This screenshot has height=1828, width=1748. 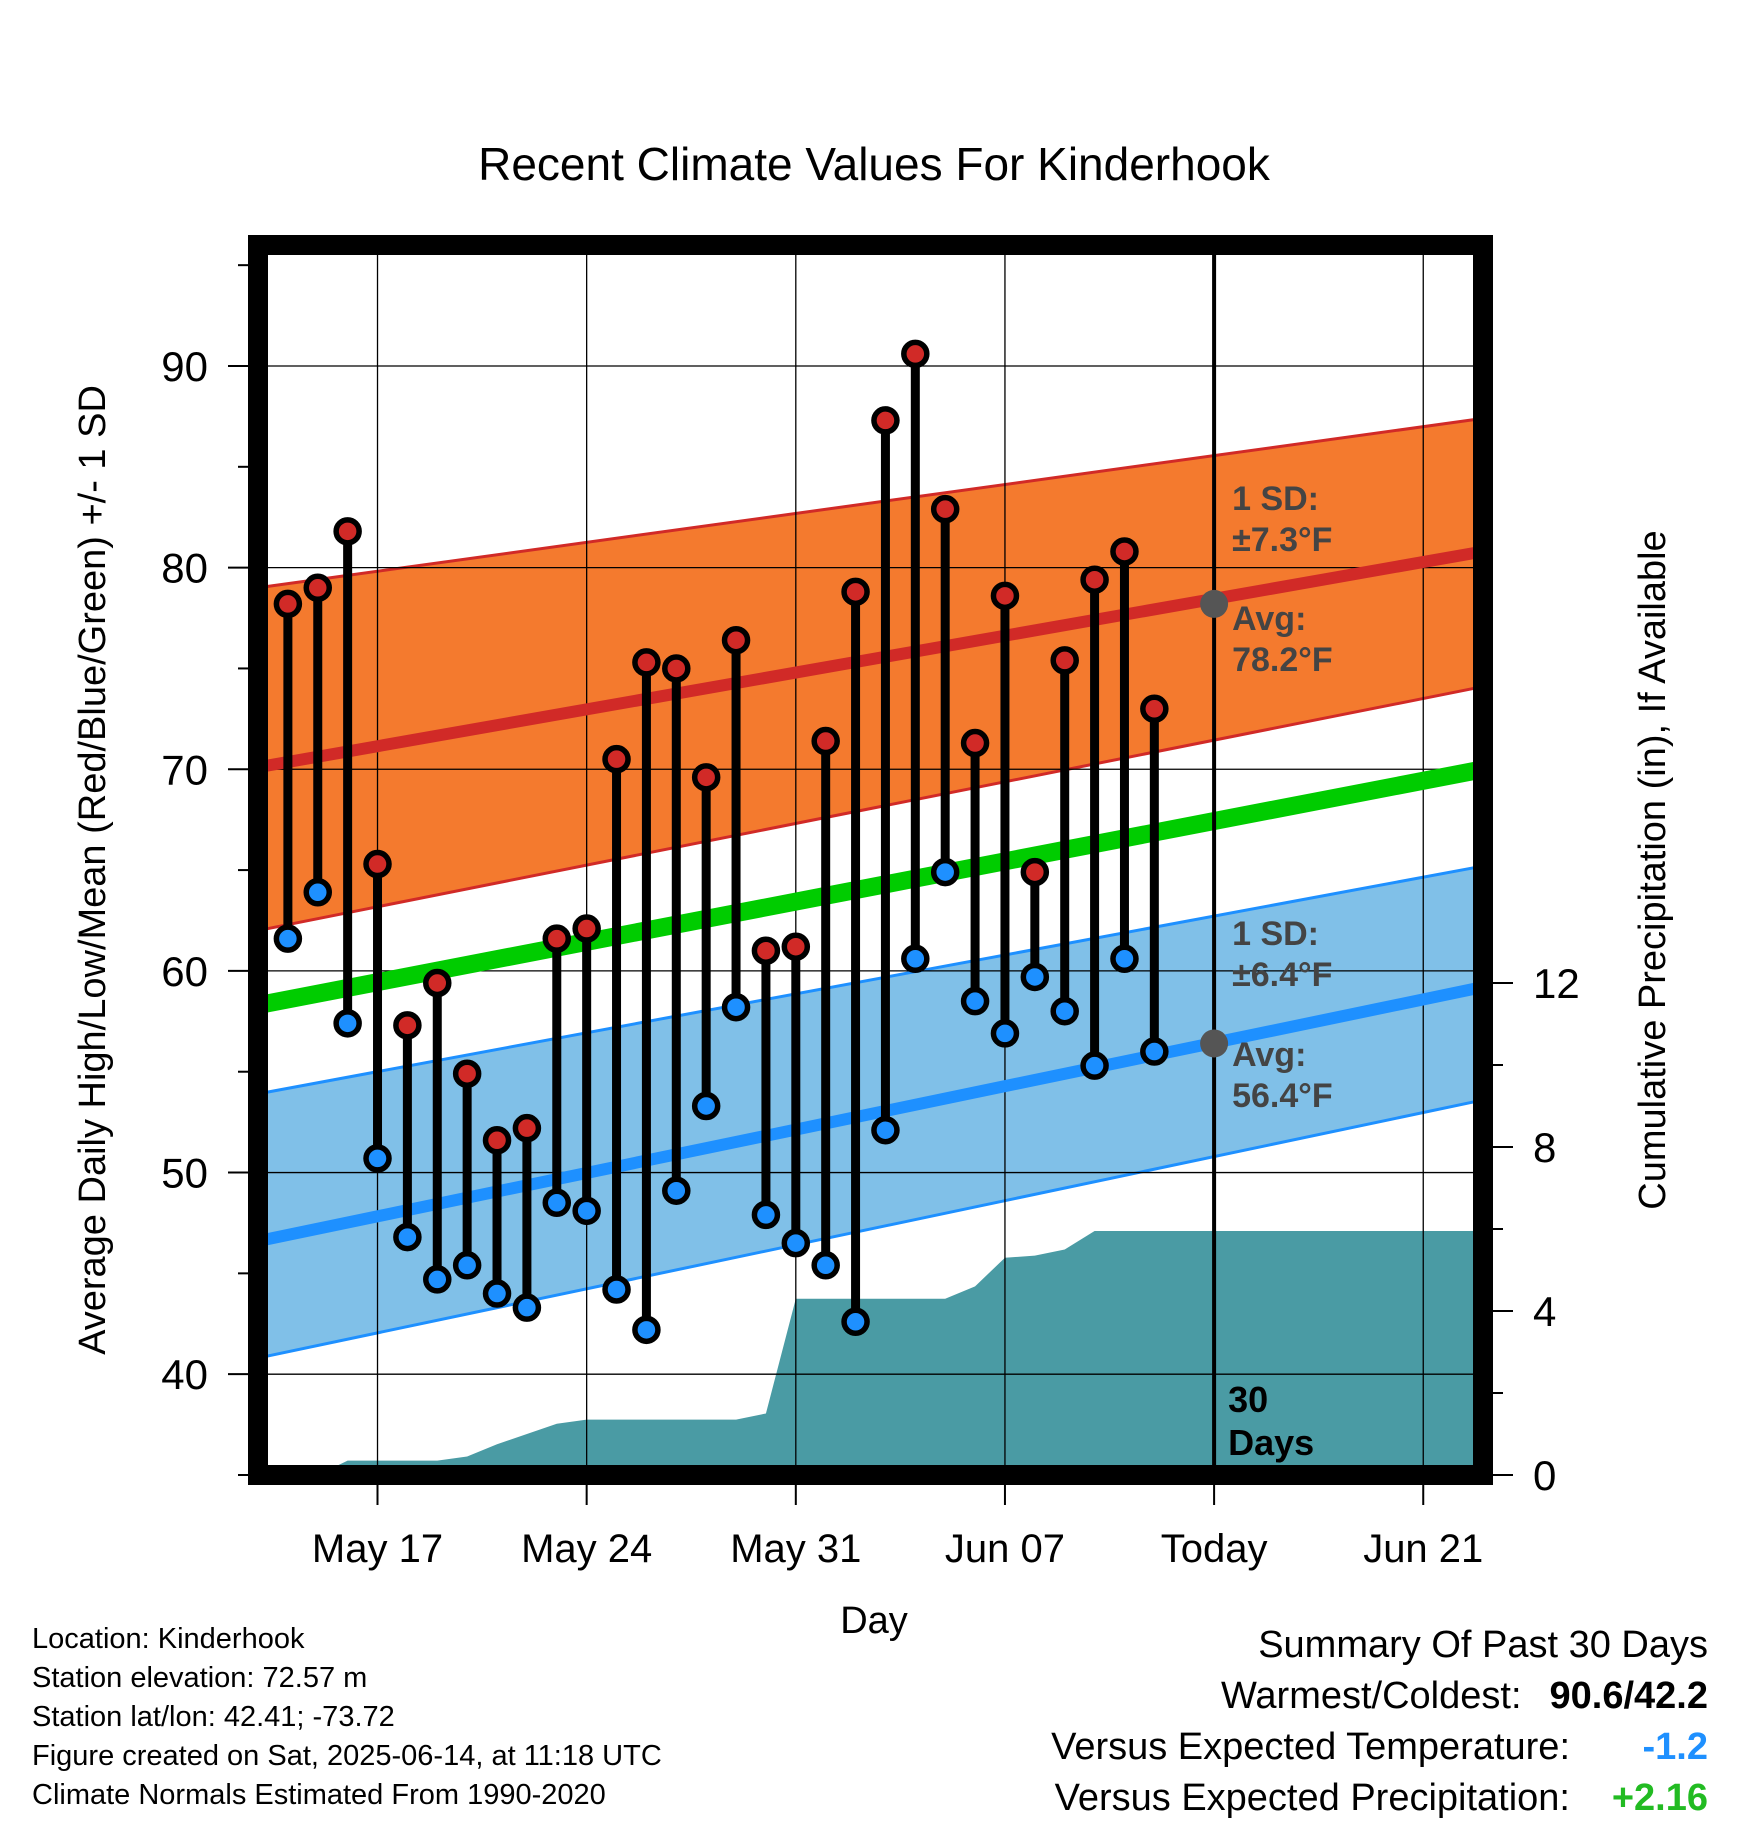 I want to click on normals-text: Climate Normals Estimated From 1990-2020, so click(x=319, y=1795).